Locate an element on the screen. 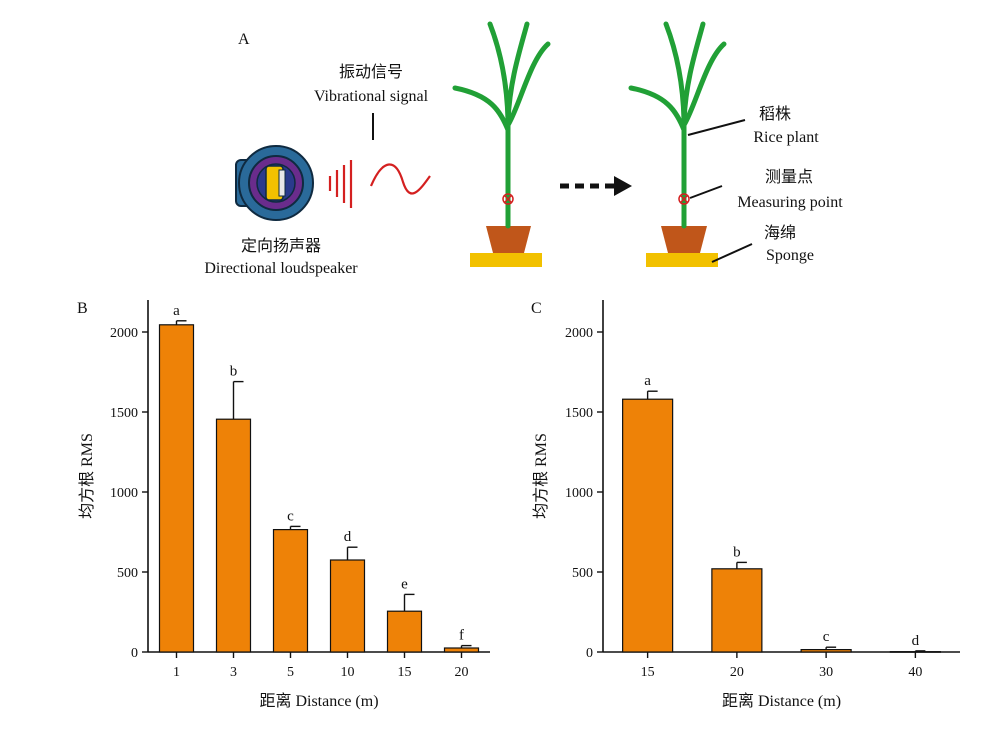 The height and width of the screenshot is (729, 999). significance-label: f is located at coordinates (461, 636).